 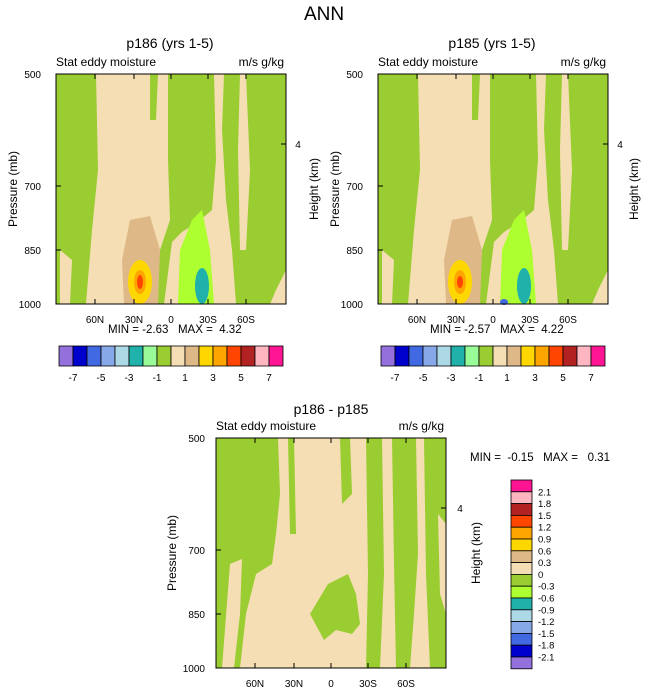 What do you see at coordinates (417, 320) in the screenshot?
I see `panel2-xtick-60n: 60N` at bounding box center [417, 320].